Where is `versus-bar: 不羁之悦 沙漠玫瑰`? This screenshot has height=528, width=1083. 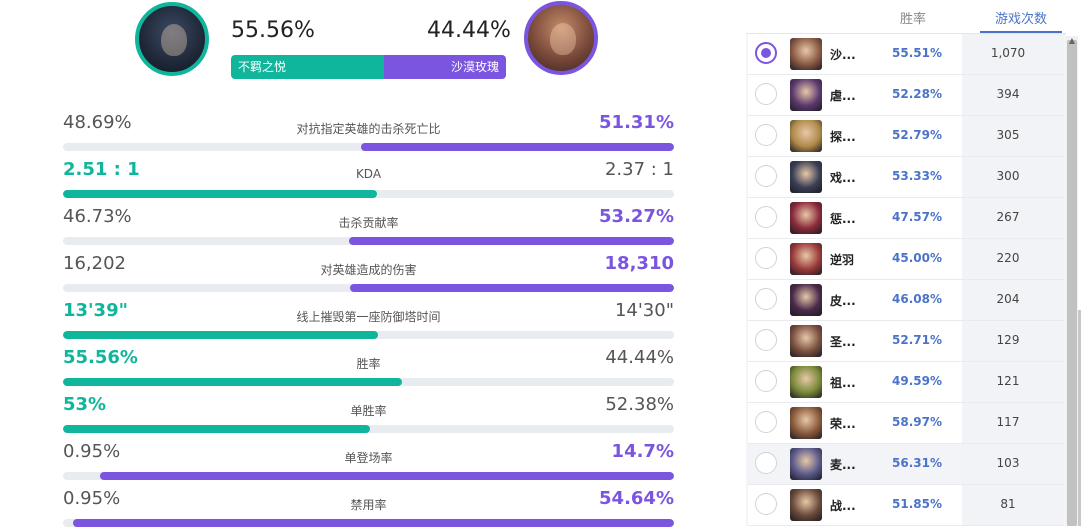
versus-bar: 不羁之悦 沙漠玫瑰 is located at coordinates (368, 67).